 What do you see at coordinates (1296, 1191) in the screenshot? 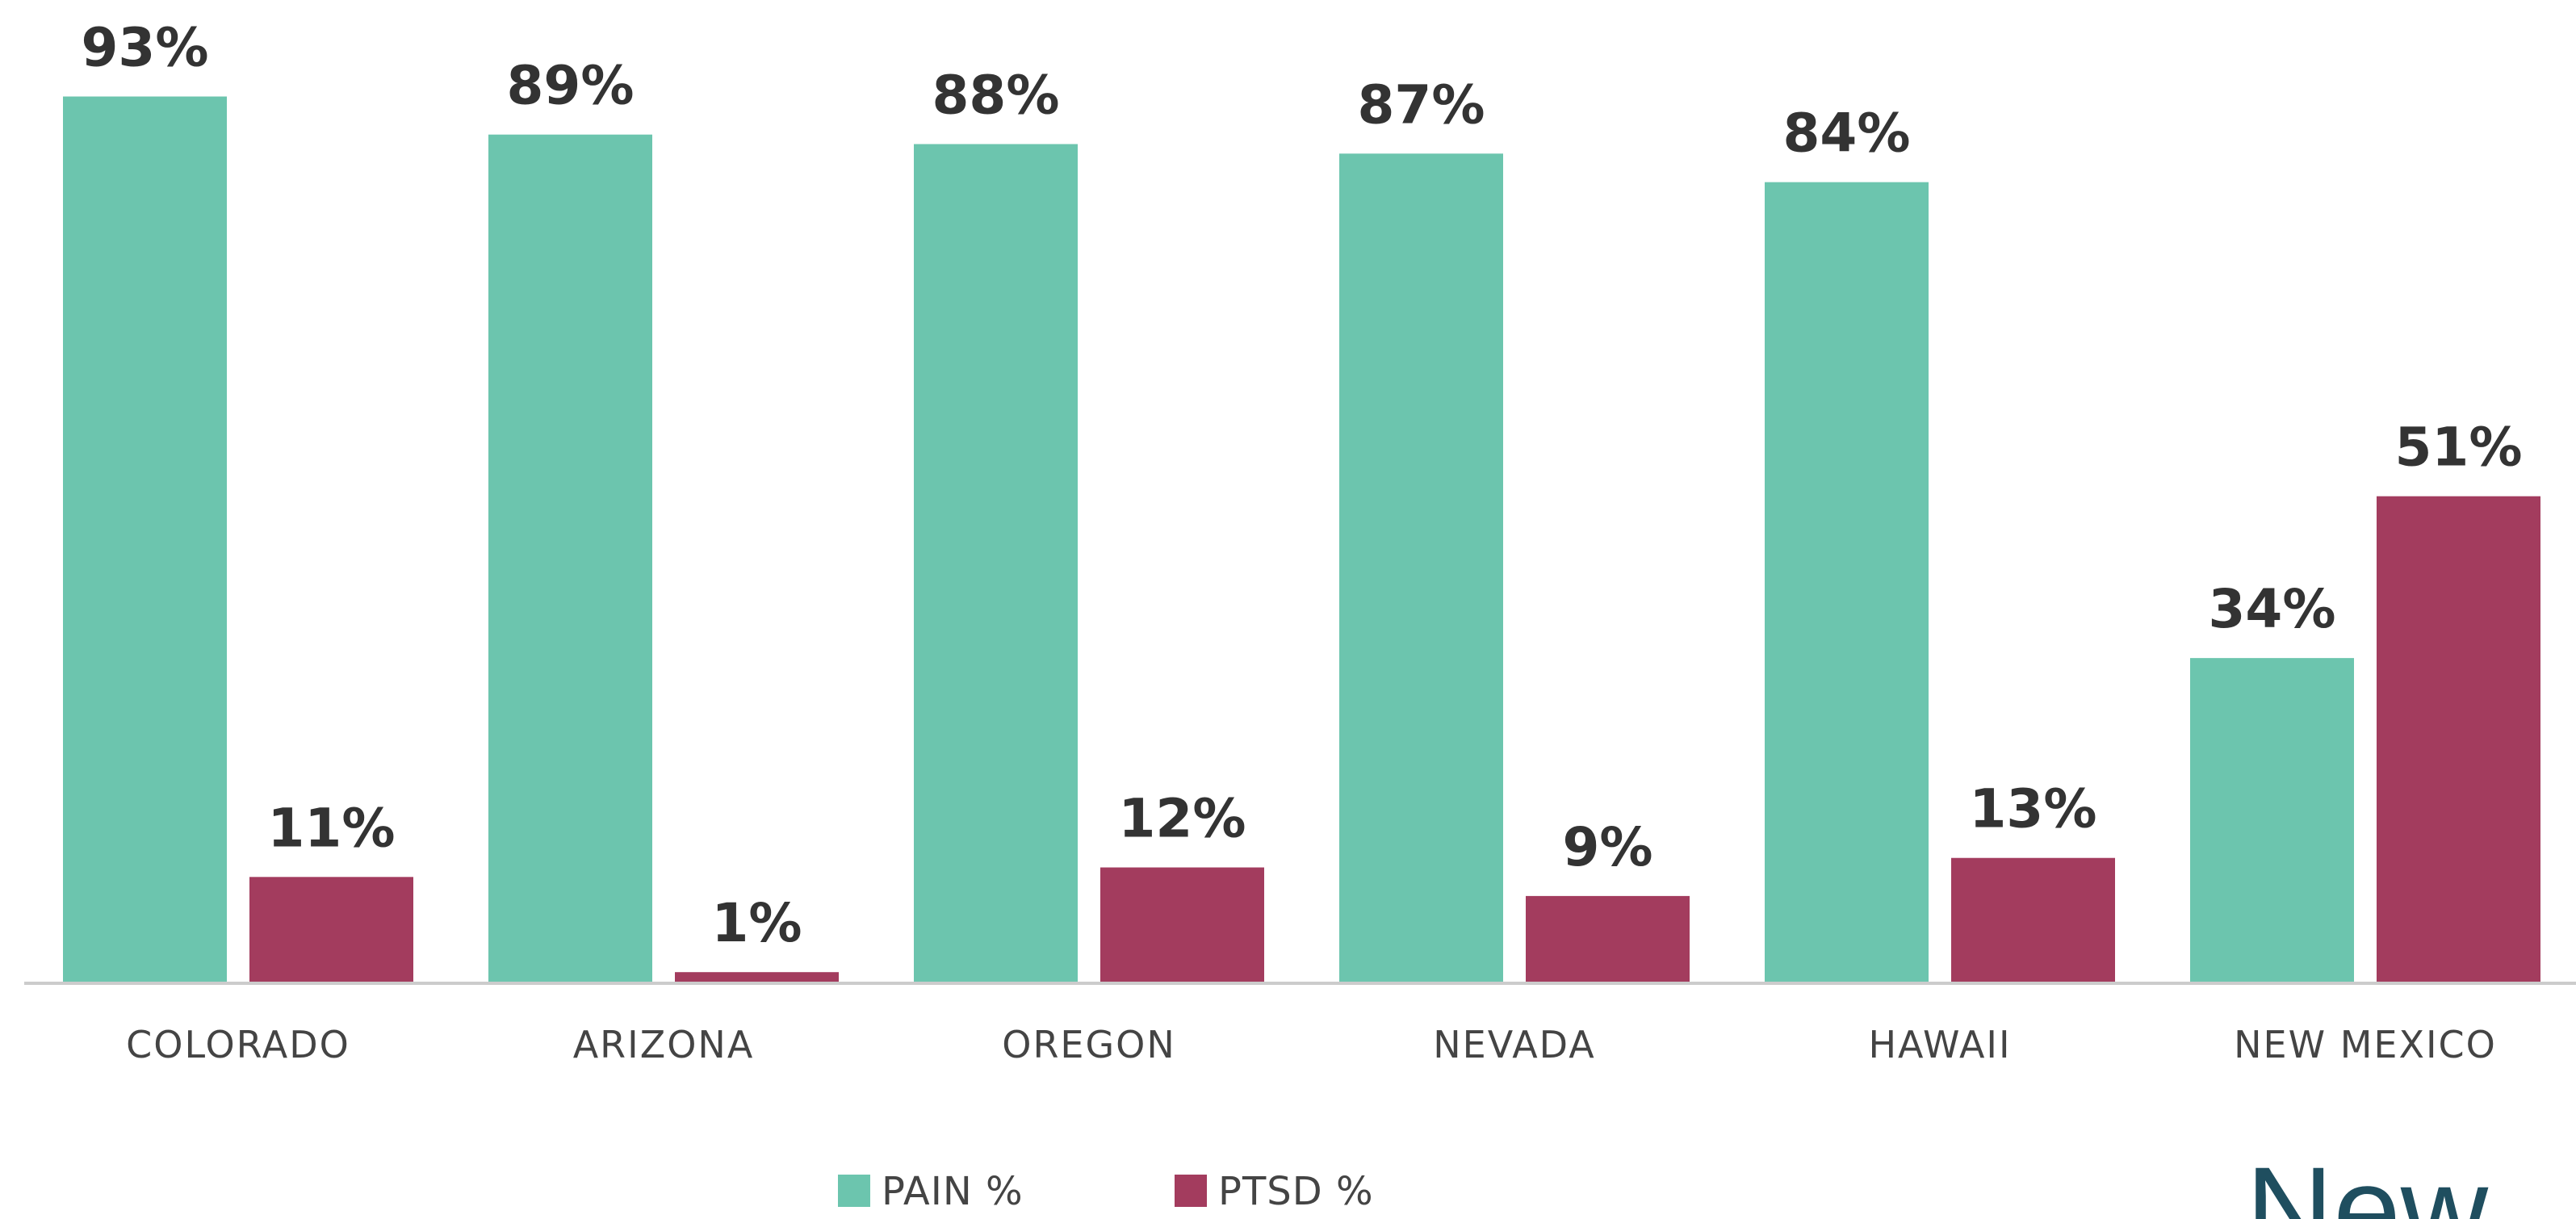
I see `legend-label: PTSD %` at bounding box center [1296, 1191].